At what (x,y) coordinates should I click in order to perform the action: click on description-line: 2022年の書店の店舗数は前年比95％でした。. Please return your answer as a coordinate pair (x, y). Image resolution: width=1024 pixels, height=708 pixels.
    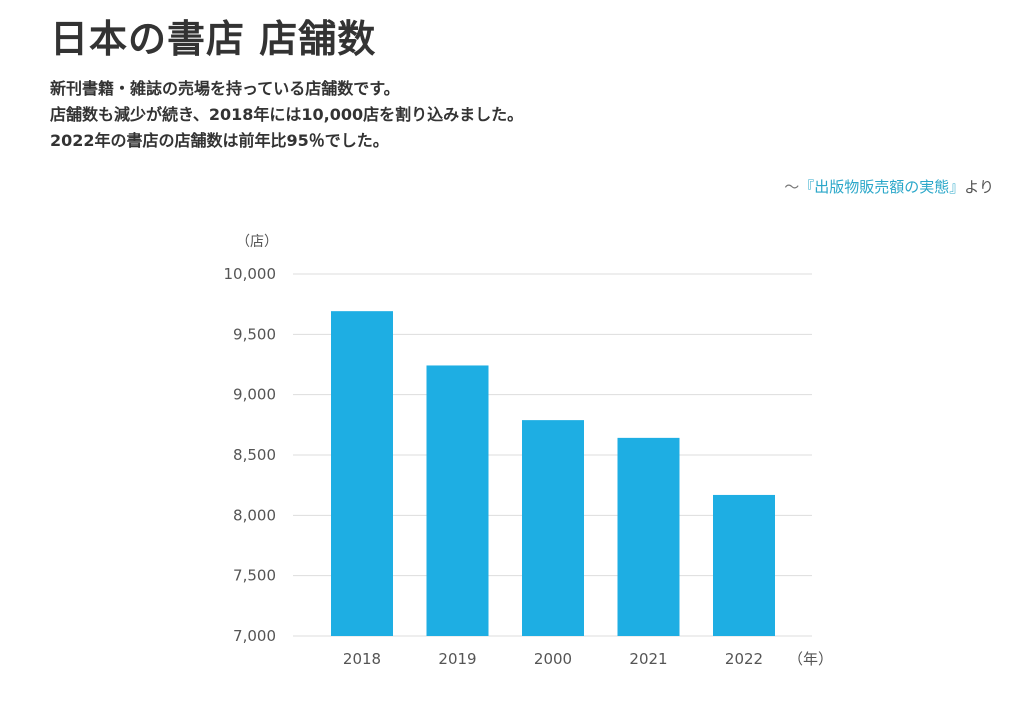
    Looking at the image, I should click on (219, 140).